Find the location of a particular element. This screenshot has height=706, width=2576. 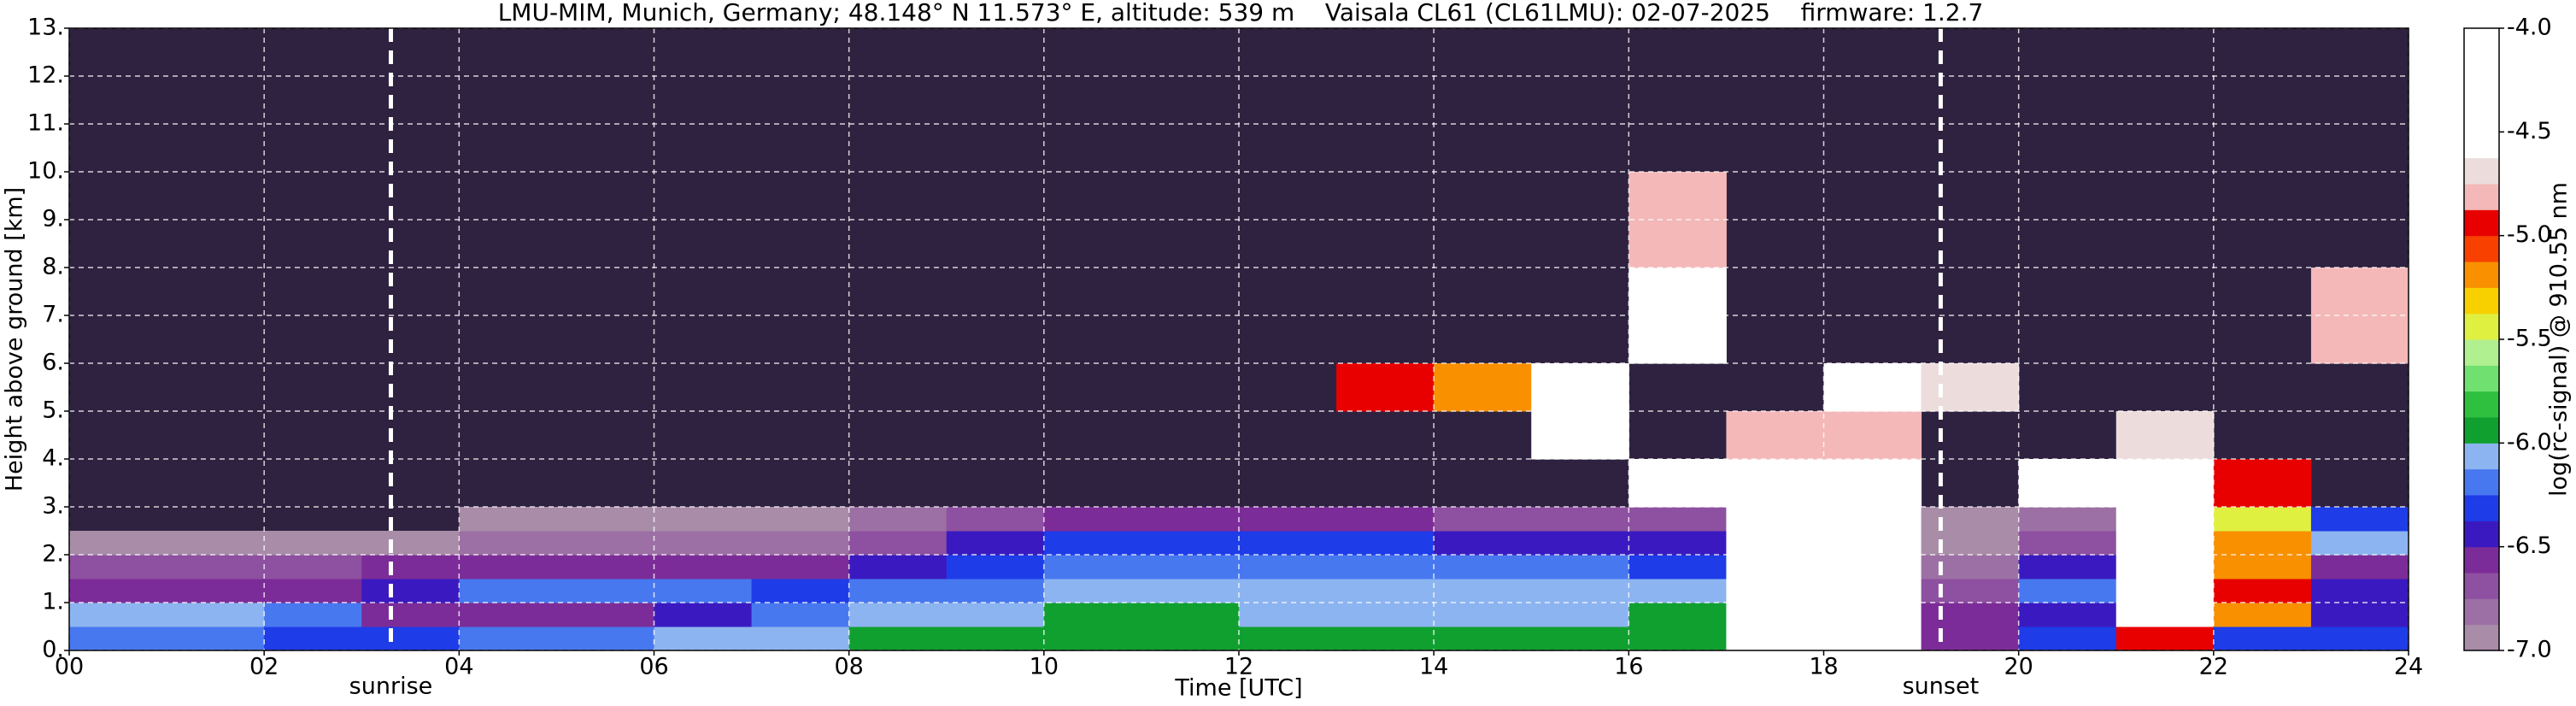

x-tick-label: 16 is located at coordinates (1628, 667).